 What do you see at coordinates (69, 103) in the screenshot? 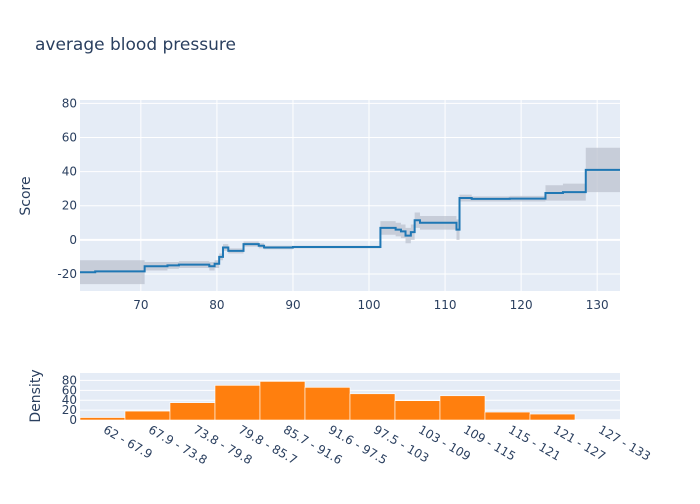
I see `score-y-tick-label: 80` at bounding box center [69, 103].